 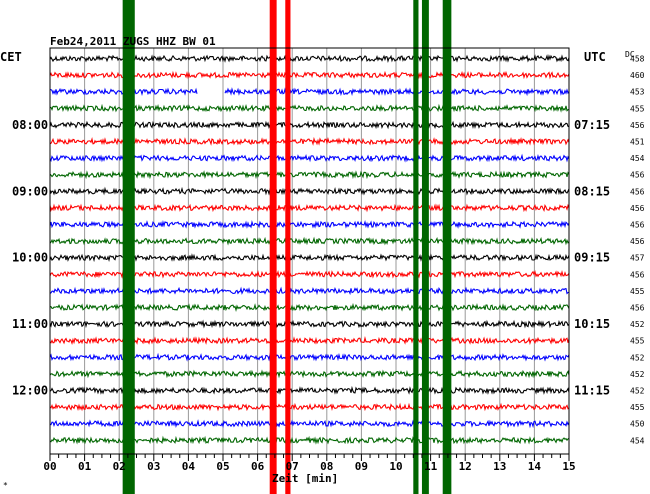 I want to click on x-tick-label: 06, so click(x=258, y=466).